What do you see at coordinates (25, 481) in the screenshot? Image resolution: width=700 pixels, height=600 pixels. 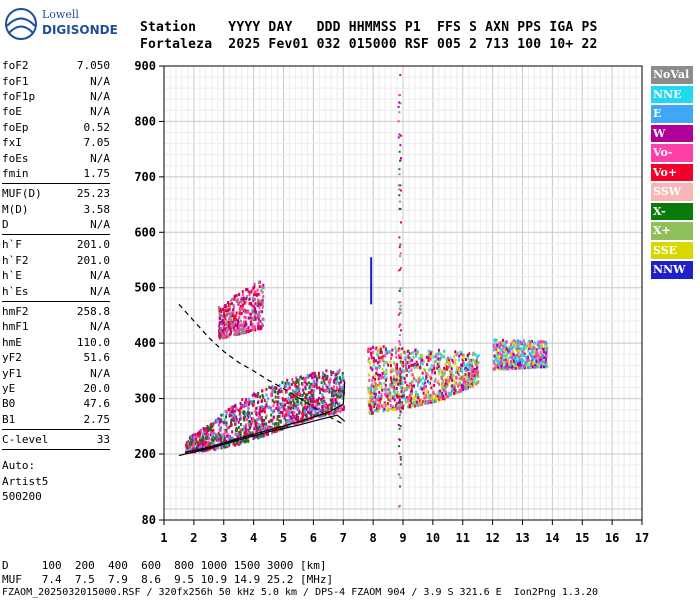 I see `autoscaling-line2: Artist5` at bounding box center [25, 481].